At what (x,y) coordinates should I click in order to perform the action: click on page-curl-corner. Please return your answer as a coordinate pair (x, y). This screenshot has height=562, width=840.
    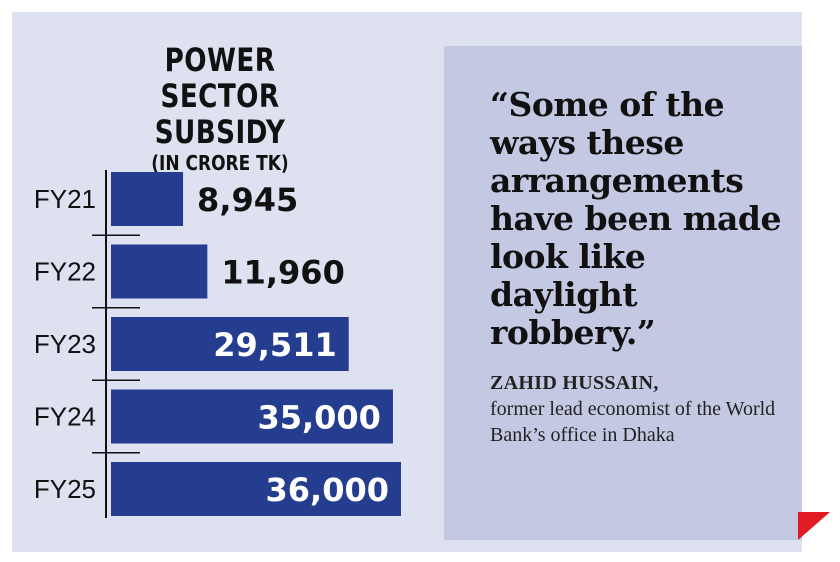
    Looking at the image, I should click on (814, 526).